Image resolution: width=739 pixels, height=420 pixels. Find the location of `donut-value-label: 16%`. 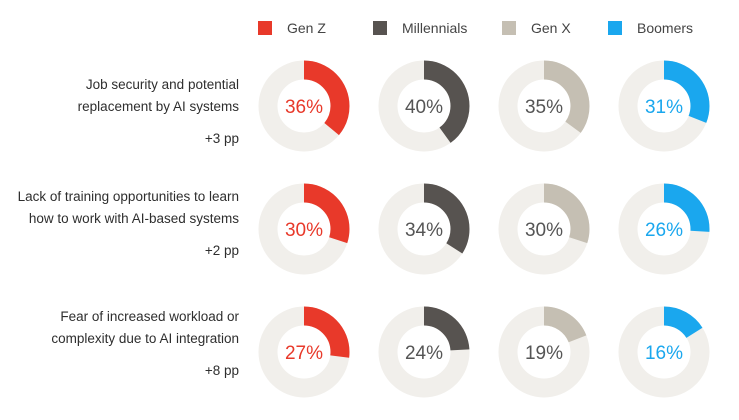

donut-value-label: 16% is located at coordinates (664, 353).